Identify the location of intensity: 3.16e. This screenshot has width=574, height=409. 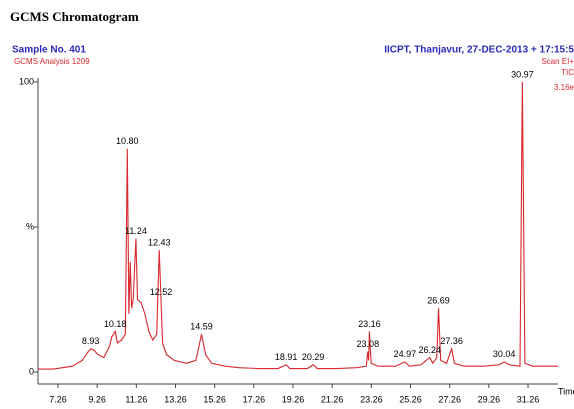
(564, 87).